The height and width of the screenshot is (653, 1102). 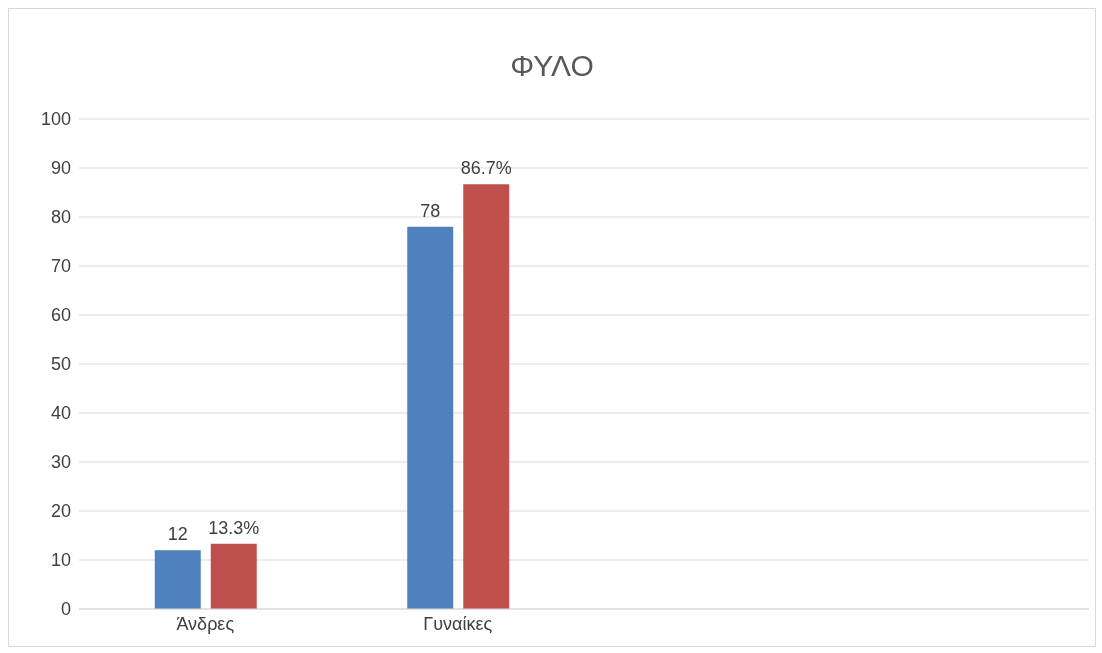 What do you see at coordinates (60, 560) in the screenshot?
I see `y-tick-label: 10` at bounding box center [60, 560].